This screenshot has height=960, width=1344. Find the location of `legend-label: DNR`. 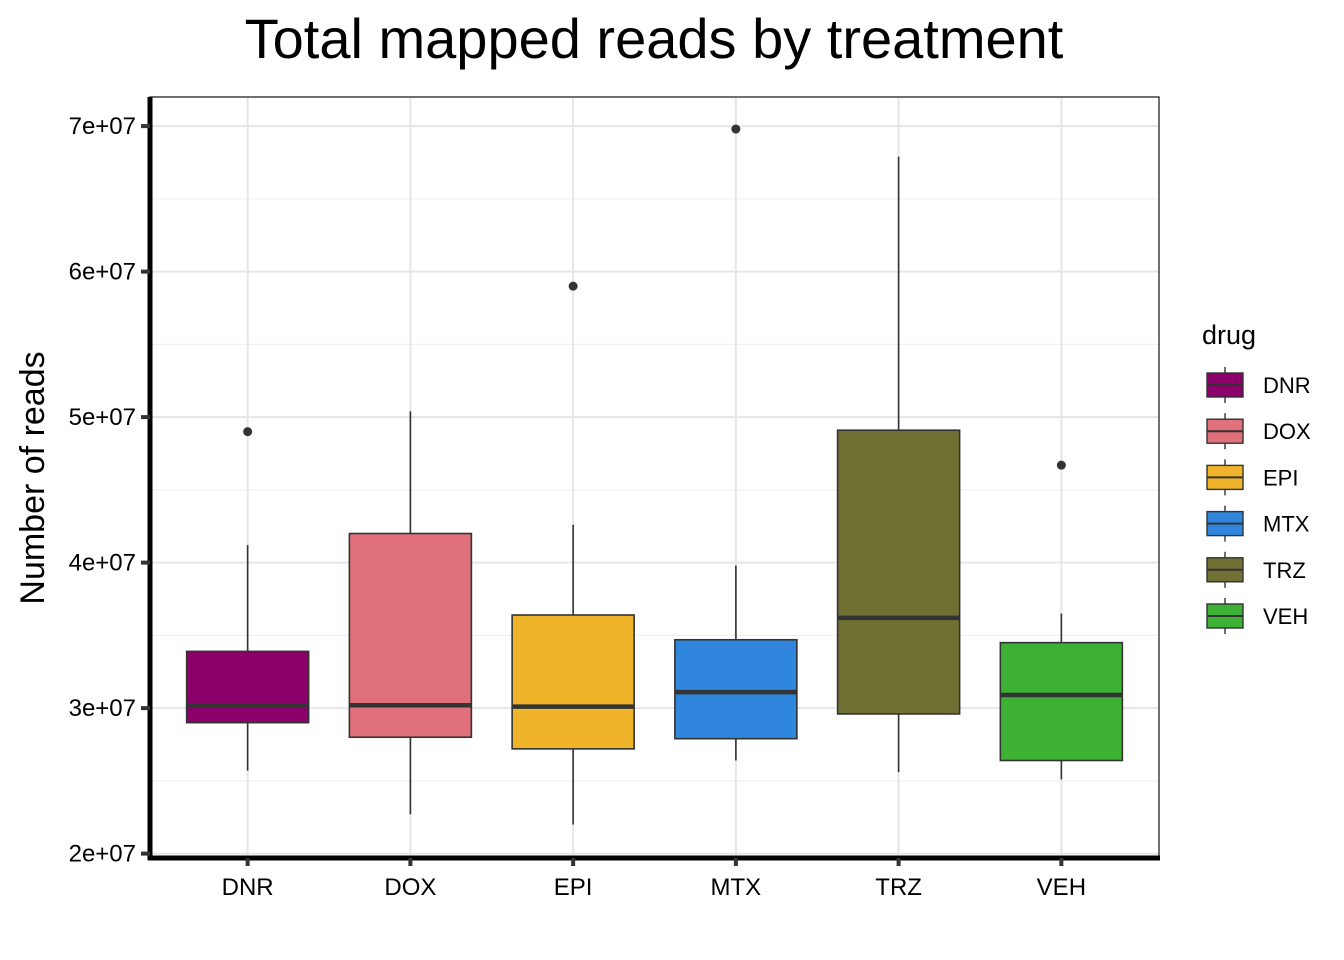

legend-label: DNR is located at coordinates (1287, 385).